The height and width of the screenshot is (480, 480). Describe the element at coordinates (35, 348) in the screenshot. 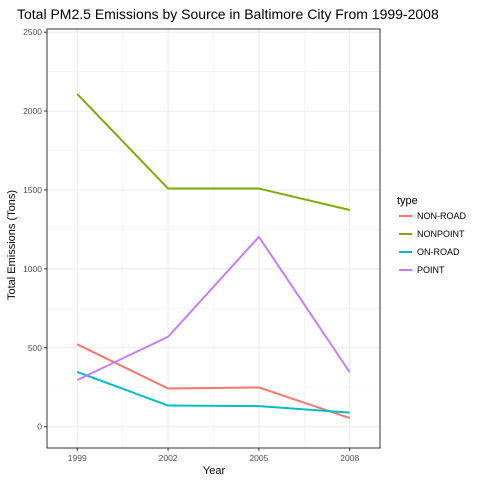

I see `y-tick-label: 500` at that location.